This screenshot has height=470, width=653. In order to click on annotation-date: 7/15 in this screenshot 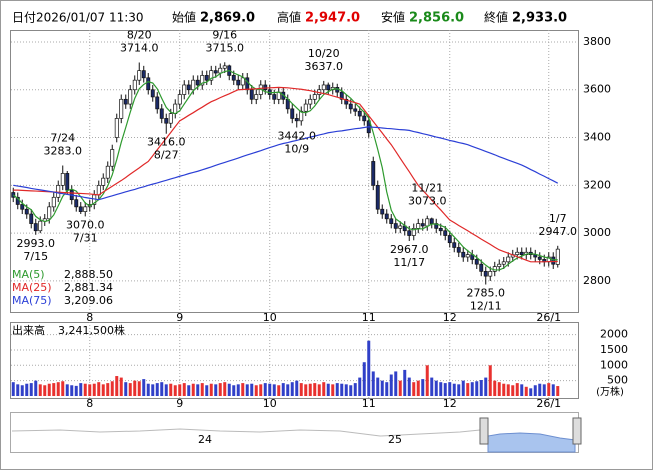, I will do `click(35, 256)`.